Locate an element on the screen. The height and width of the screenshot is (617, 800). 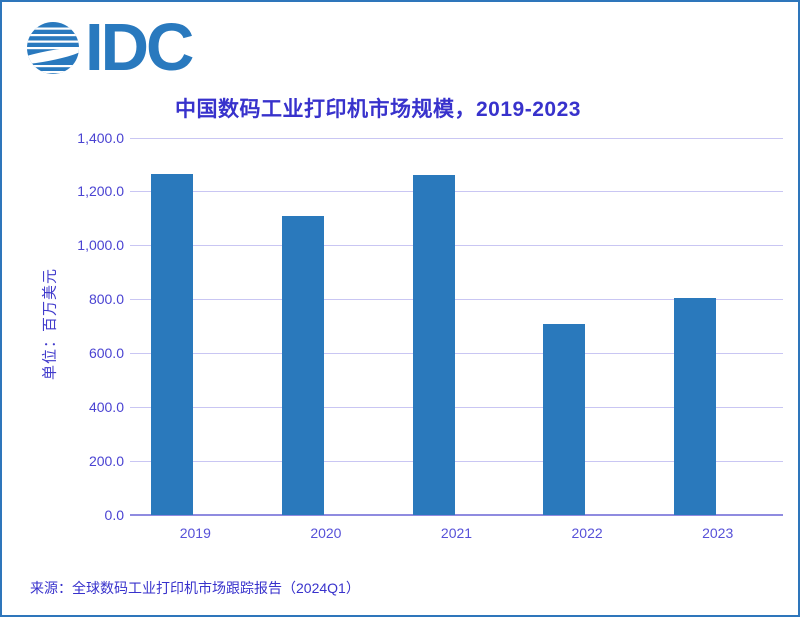
bar-2021 is located at coordinates (433, 345).